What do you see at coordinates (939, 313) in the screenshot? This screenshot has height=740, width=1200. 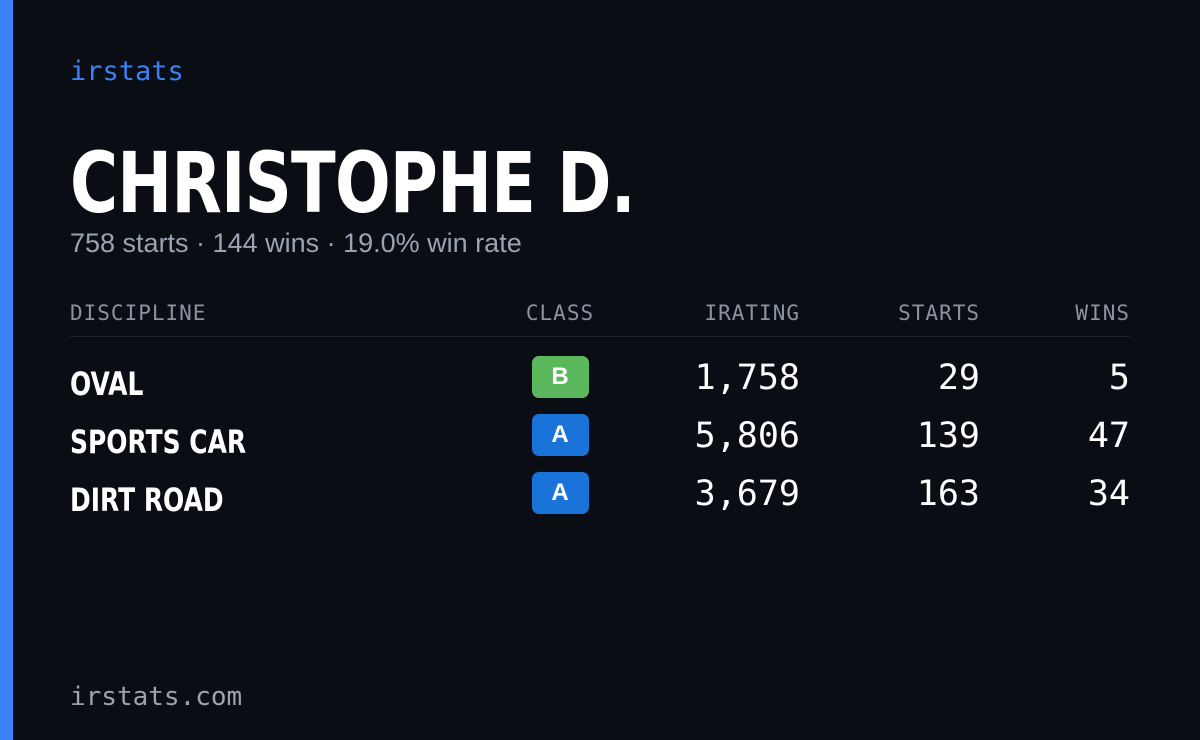 I see `column-header: STARTS` at bounding box center [939, 313].